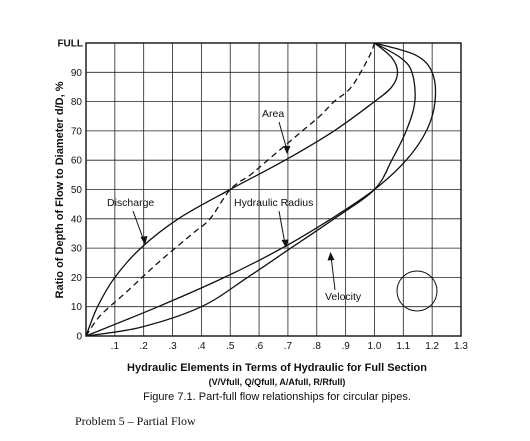  What do you see at coordinates (77, 73) in the screenshot?
I see `y-tick-label: 90` at bounding box center [77, 73].